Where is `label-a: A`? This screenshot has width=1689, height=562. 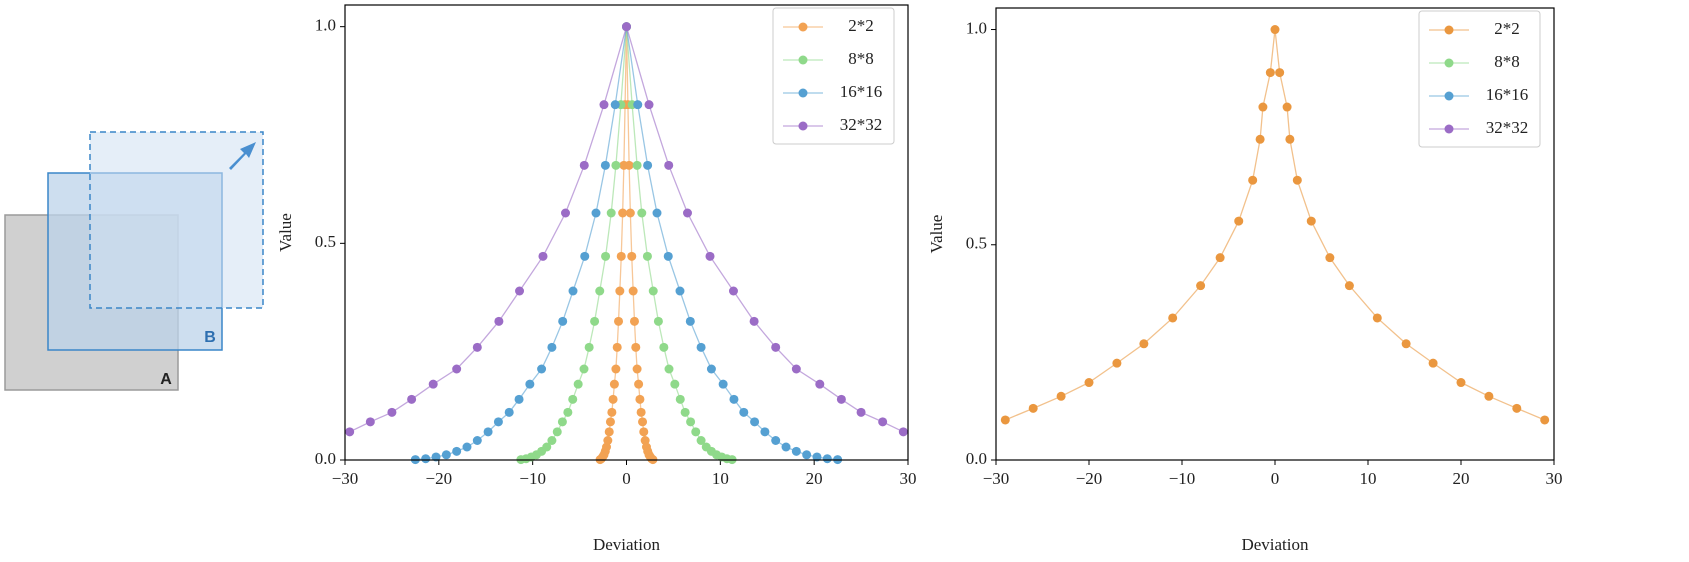 label-a: A is located at coordinates (166, 379).